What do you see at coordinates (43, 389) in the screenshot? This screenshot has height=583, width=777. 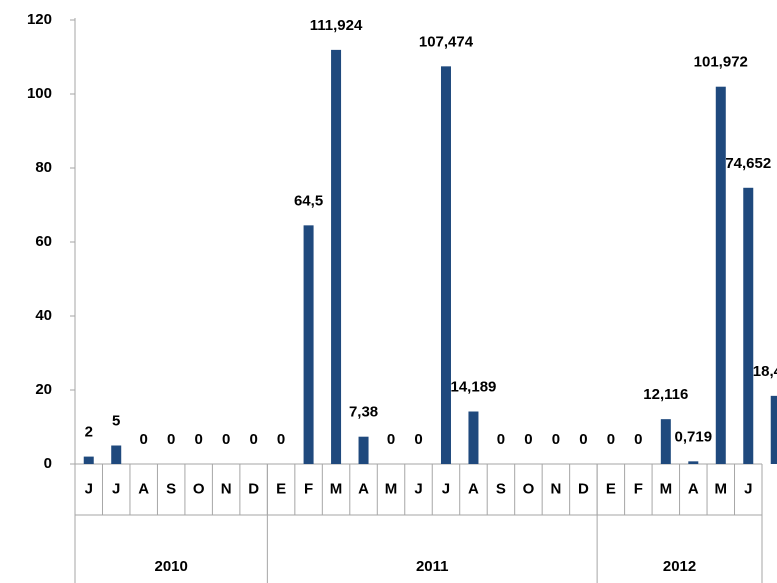 I see `y-tick-label: 20` at bounding box center [43, 389].